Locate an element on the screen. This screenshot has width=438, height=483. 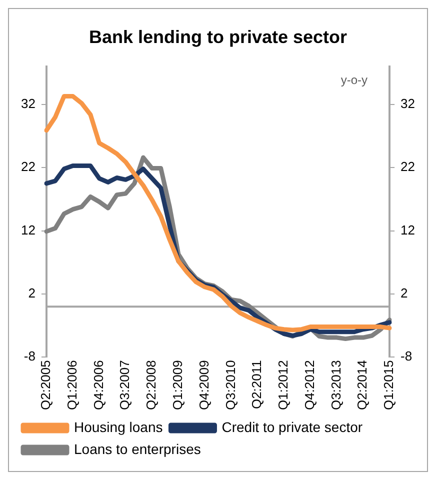
y2-tick-label: -8 is located at coordinates (406, 356).